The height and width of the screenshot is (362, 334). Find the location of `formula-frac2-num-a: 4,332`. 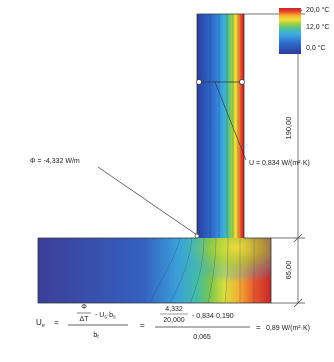

formula-frac2-num-a: 4,332 is located at coordinates (174, 309).